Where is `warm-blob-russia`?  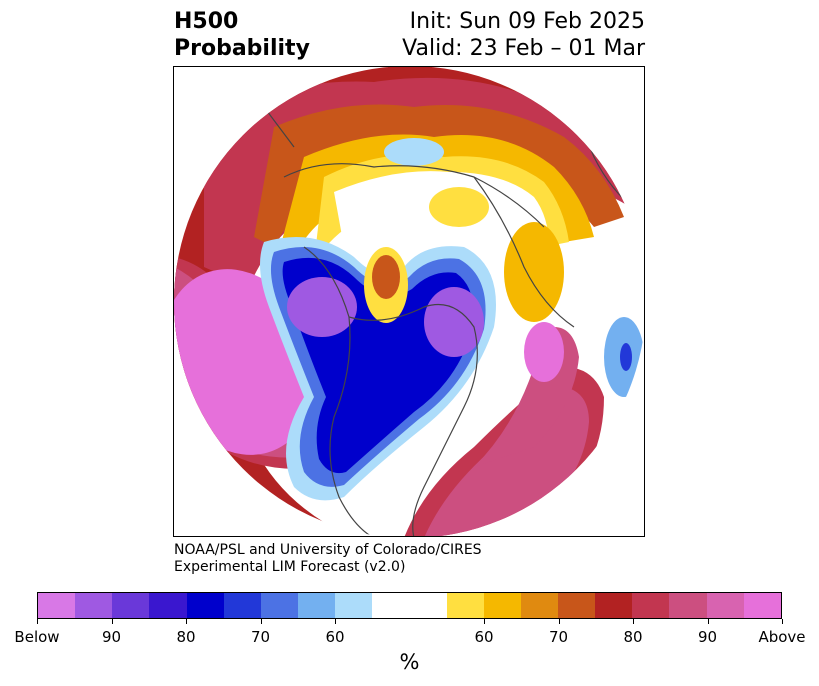 warm-blob-russia is located at coordinates (534, 272).